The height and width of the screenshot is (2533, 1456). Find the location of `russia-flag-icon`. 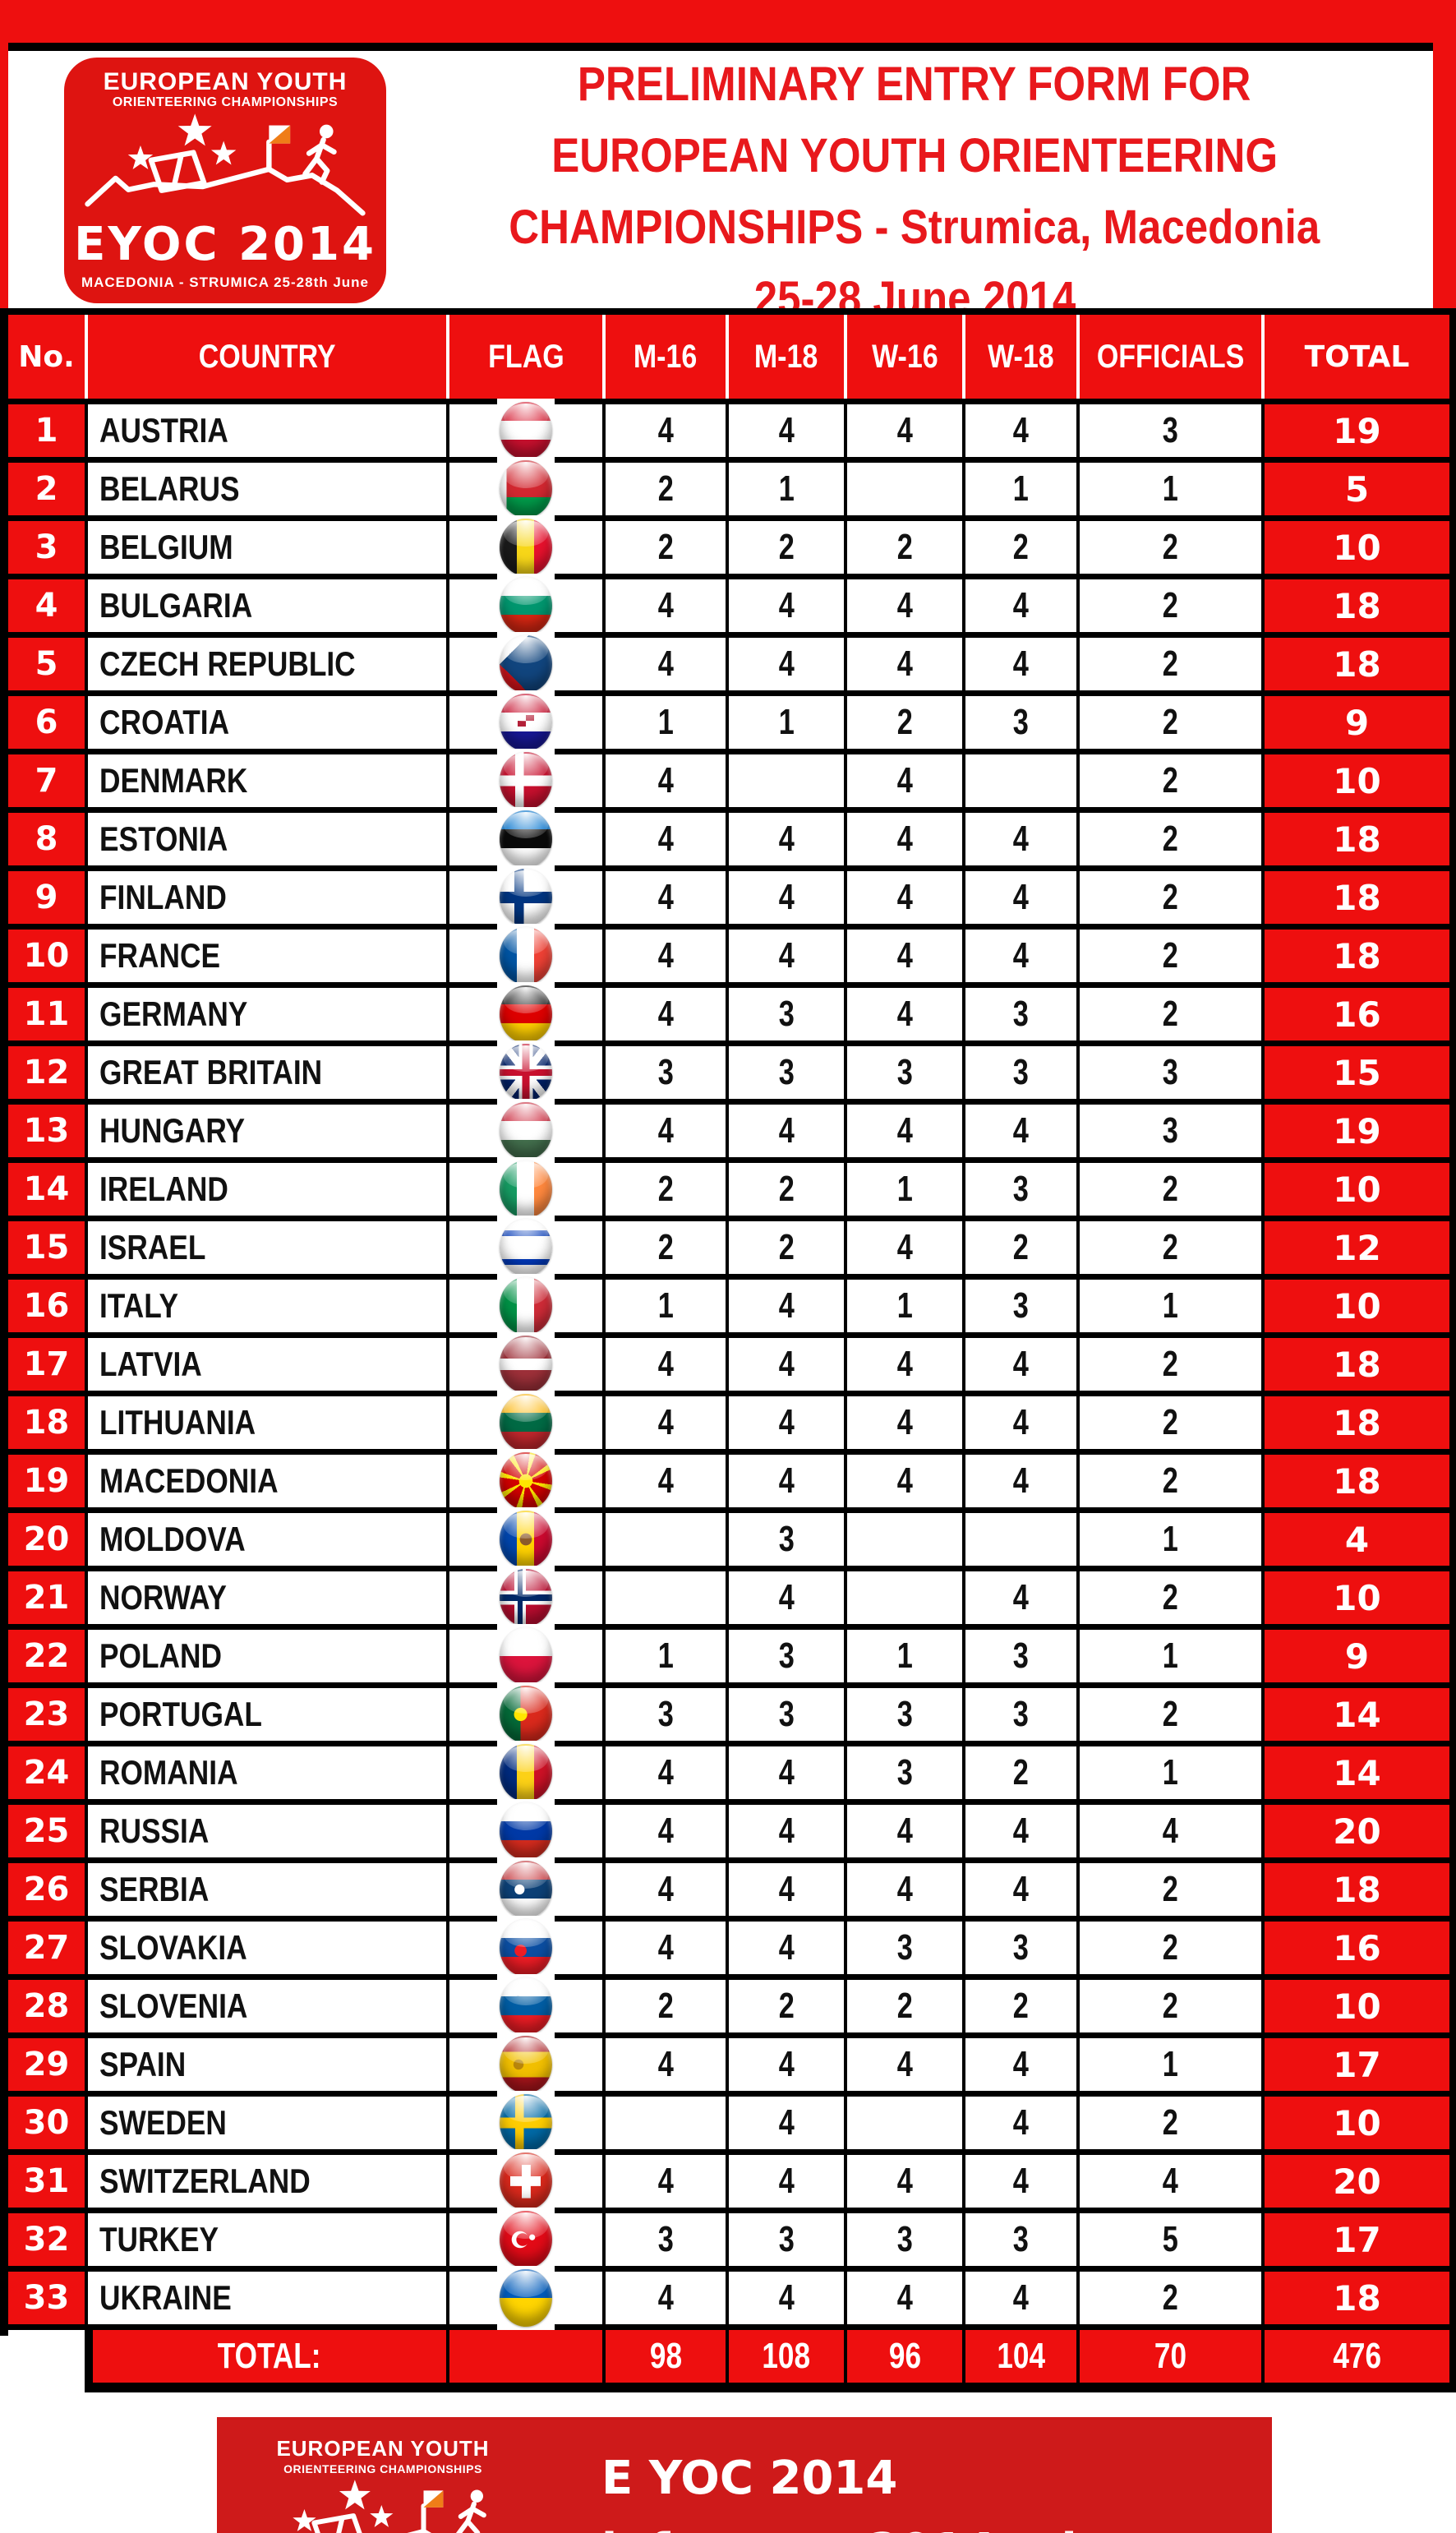

russia-flag-icon is located at coordinates (526, 1831).